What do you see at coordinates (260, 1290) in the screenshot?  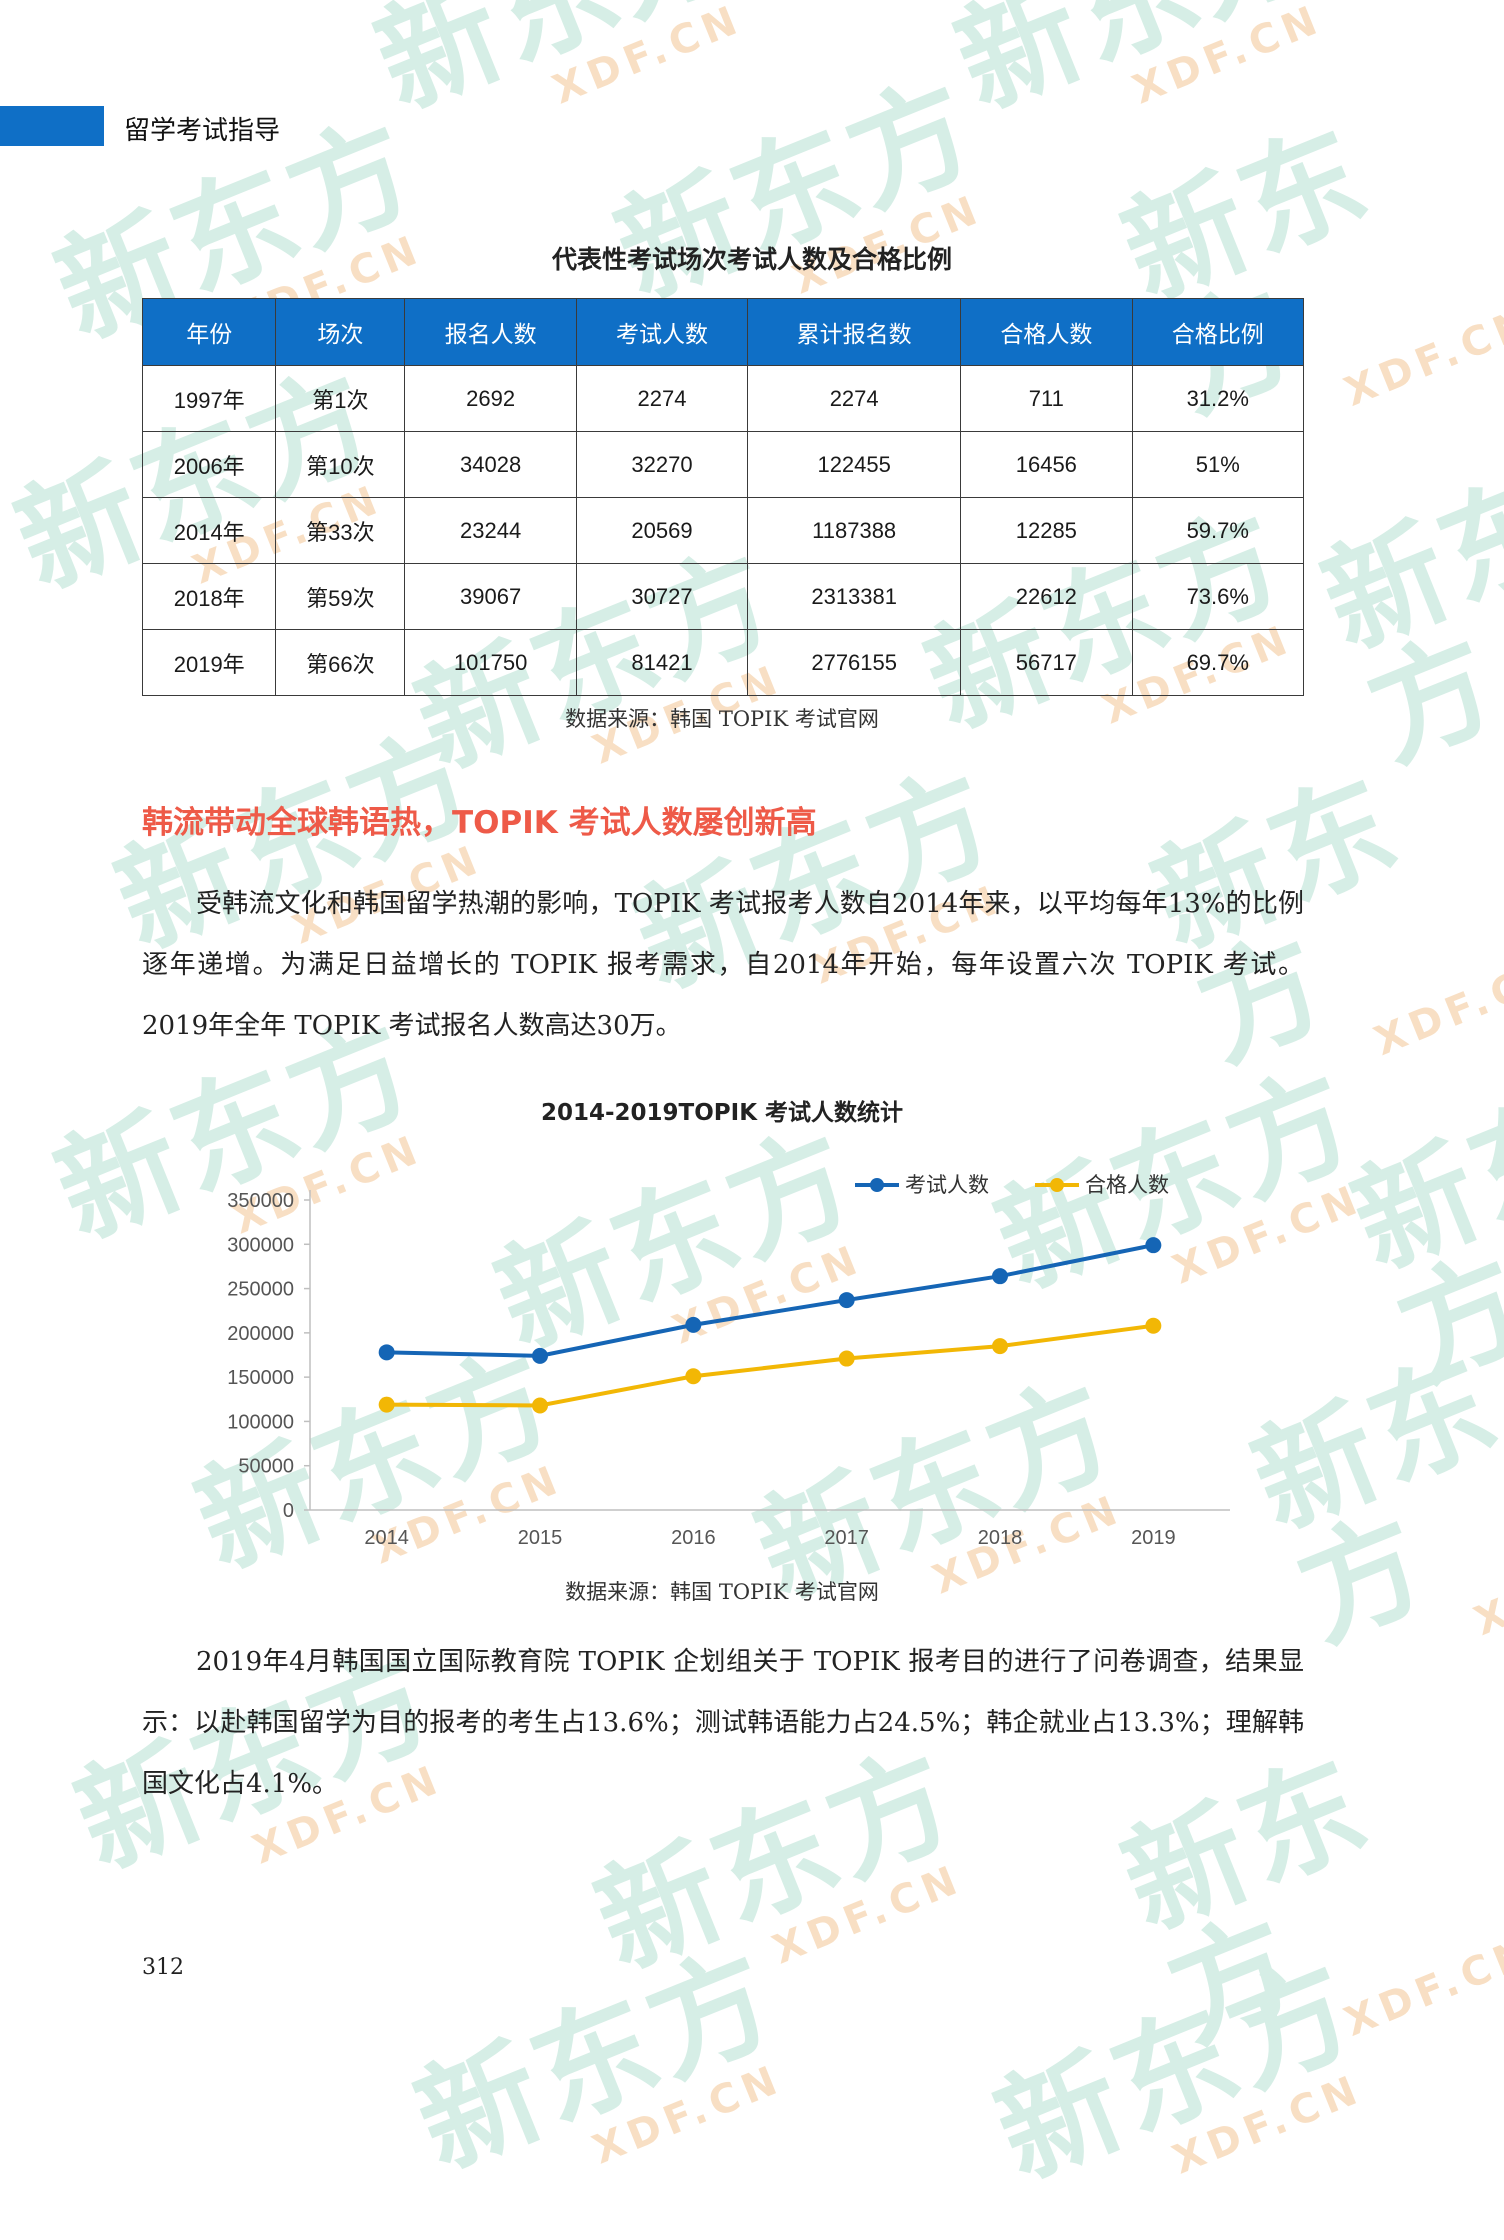 I see `y-tick-label: 250000` at bounding box center [260, 1290].